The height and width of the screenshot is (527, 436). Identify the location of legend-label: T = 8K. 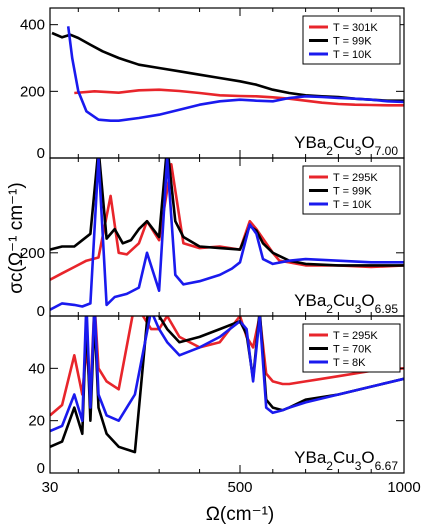
(349, 363).